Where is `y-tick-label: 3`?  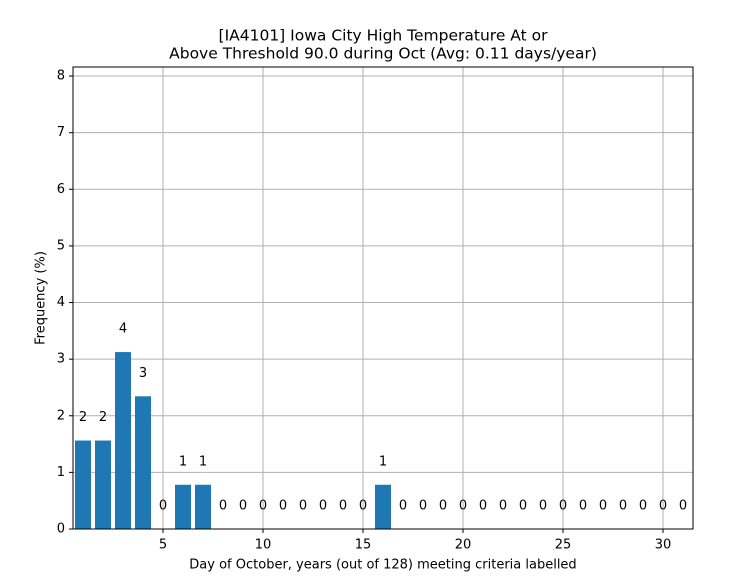
y-tick-label: 3 is located at coordinates (61, 359).